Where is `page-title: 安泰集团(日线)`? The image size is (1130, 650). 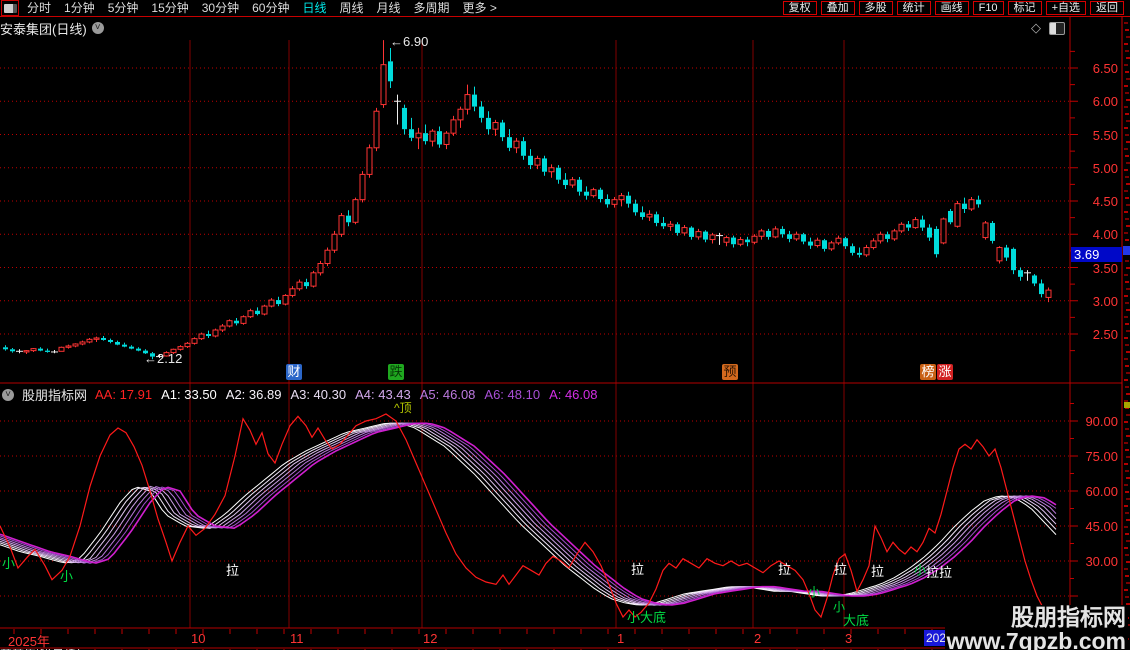
page-title: 安泰集团(日线) is located at coordinates (43, 29).